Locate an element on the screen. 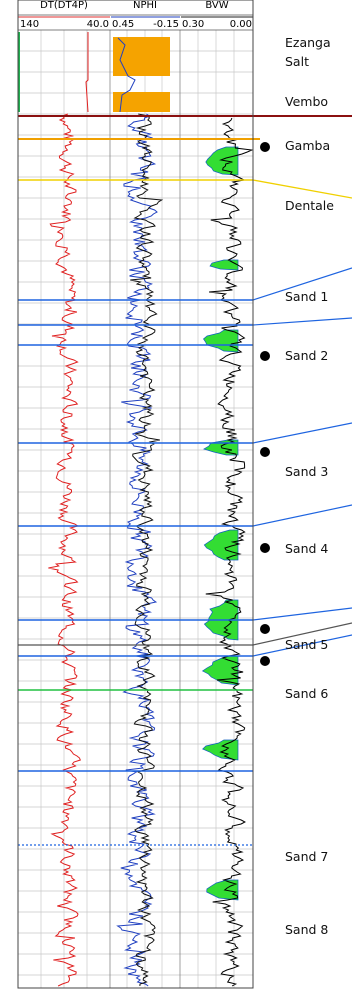  formation-label: Sand 3 is located at coordinates (306, 471).